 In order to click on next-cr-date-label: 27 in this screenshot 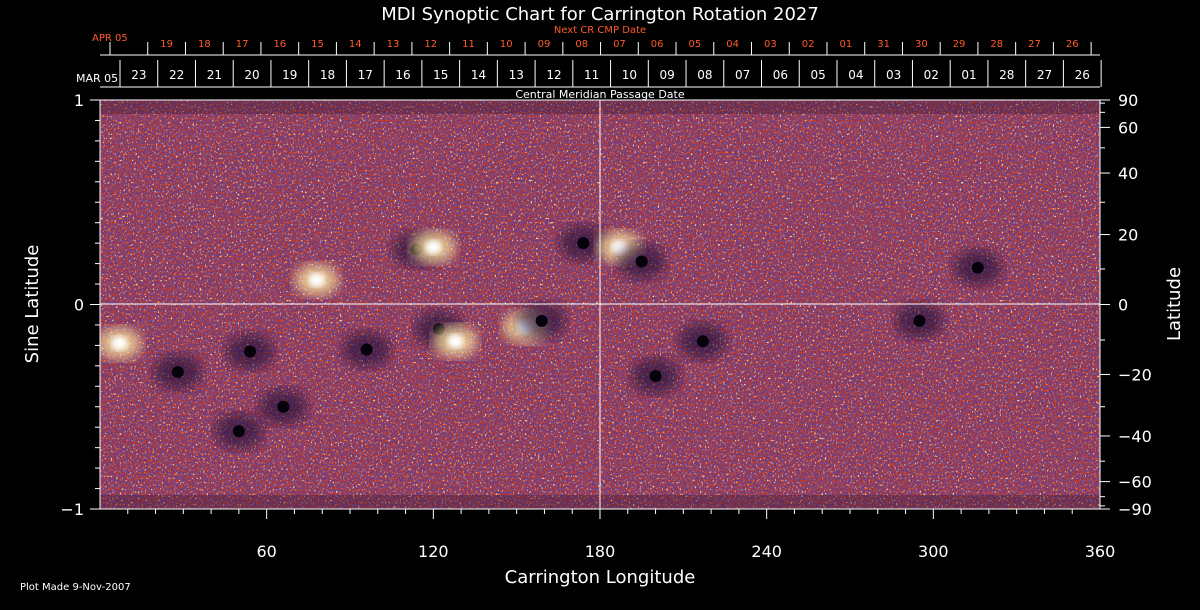, I will do `click(1034, 44)`.